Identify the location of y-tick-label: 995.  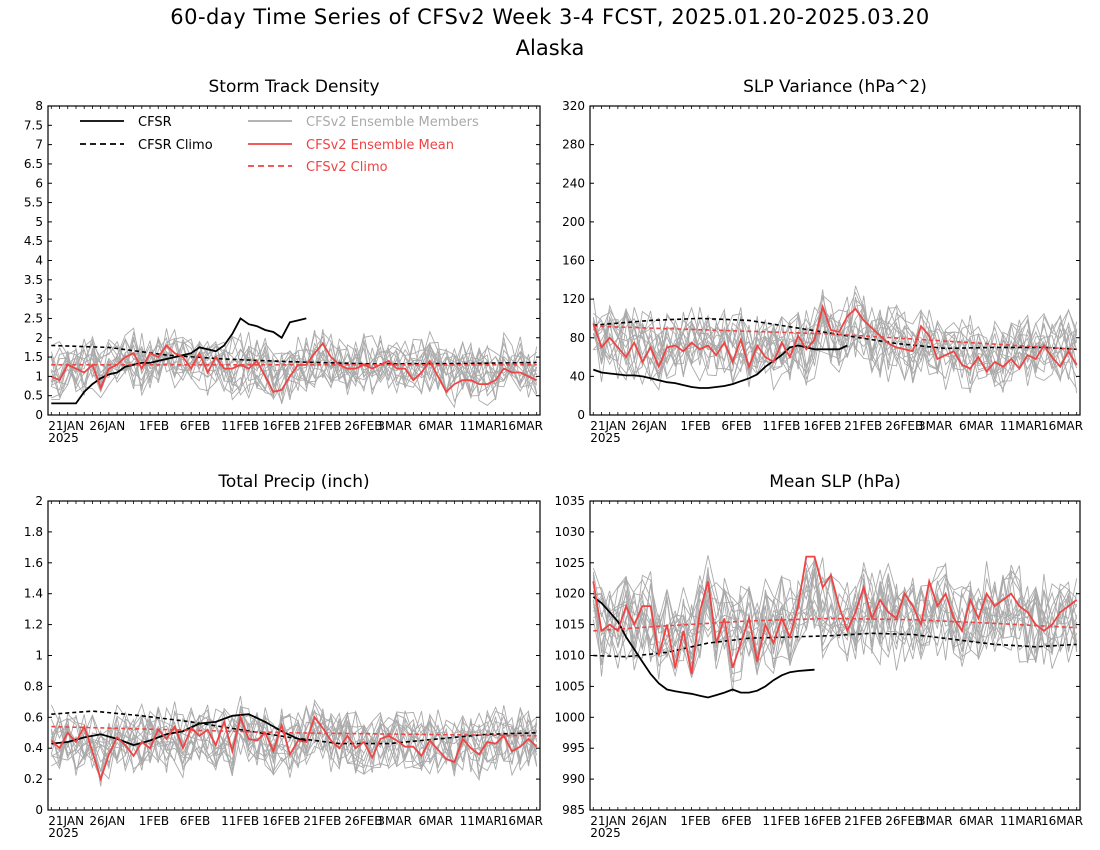
(573, 748).